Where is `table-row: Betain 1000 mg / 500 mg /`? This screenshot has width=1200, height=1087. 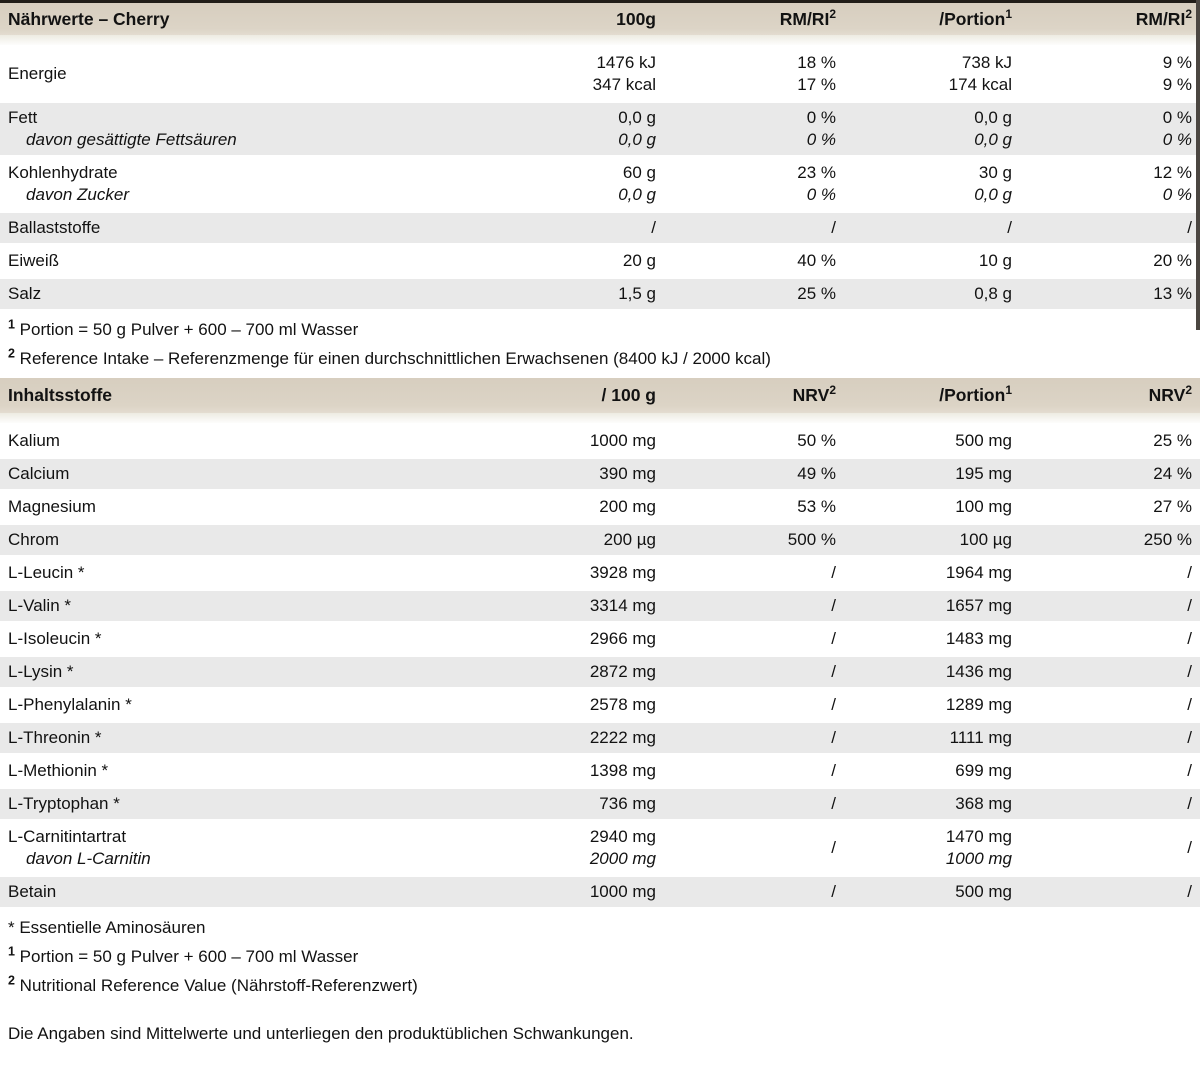
table-row: Betain 1000 mg / 500 mg / is located at coordinates (600, 892).